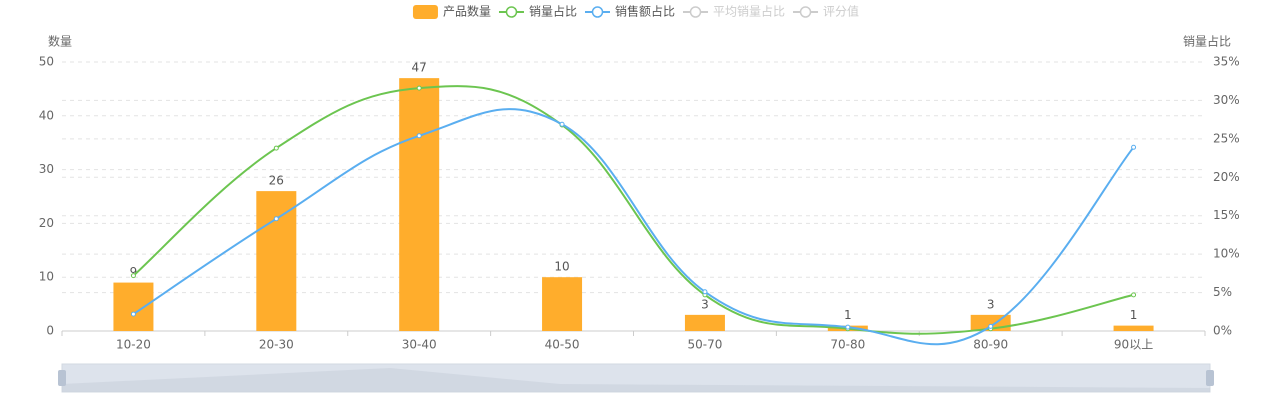 This screenshot has width=1278, height=400. What do you see at coordinates (1207, 41) in the screenshot?
I see `y2-axis-name: 销量占比` at bounding box center [1207, 41].